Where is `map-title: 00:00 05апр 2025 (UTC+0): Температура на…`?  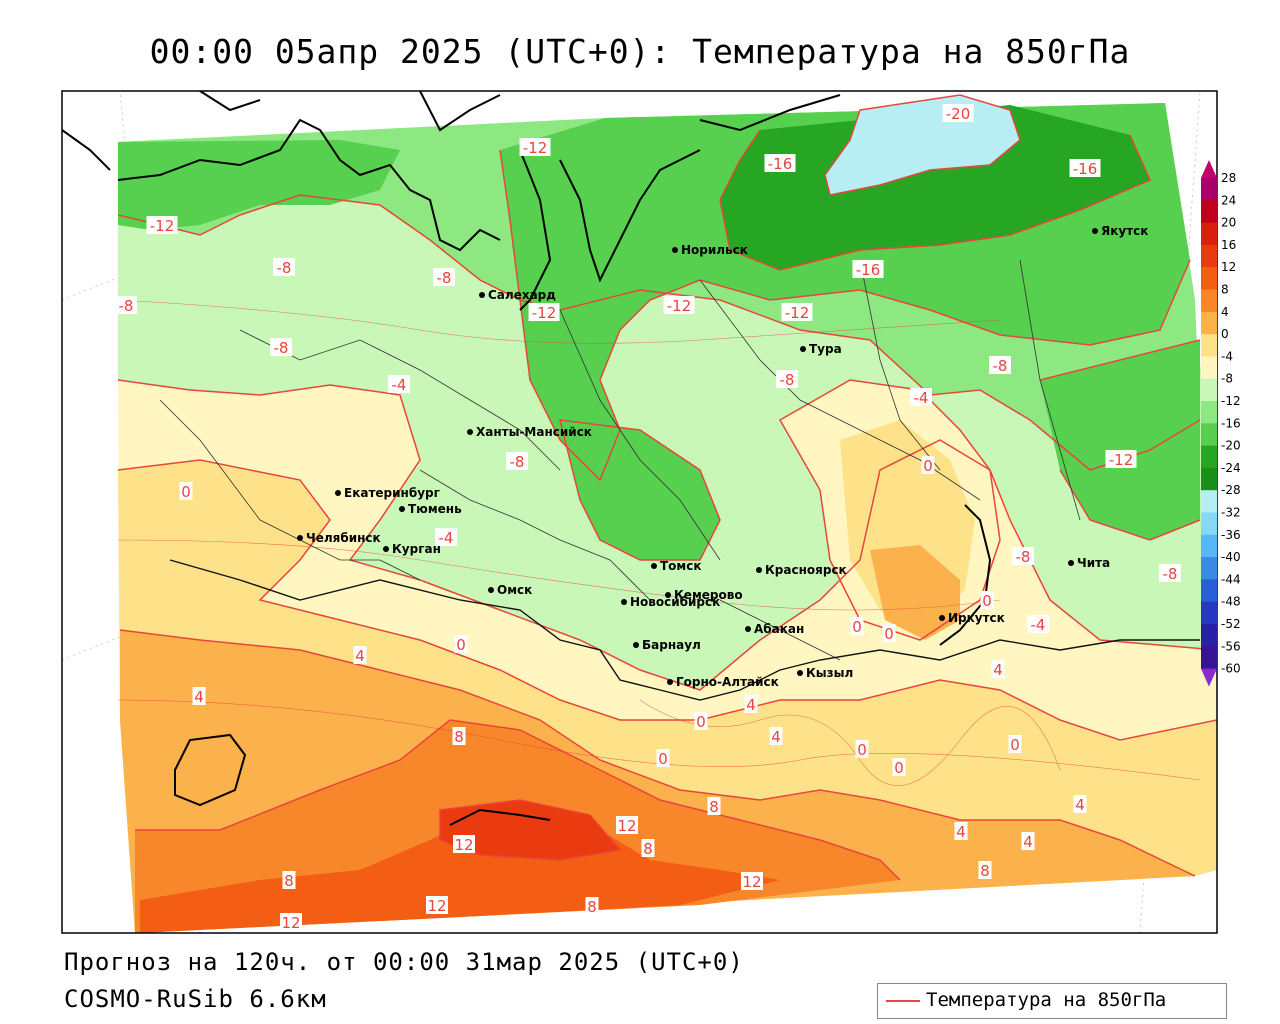 map-title: 00:00 05апр 2025 (UTC+0): Температура на… is located at coordinates (640, 51).